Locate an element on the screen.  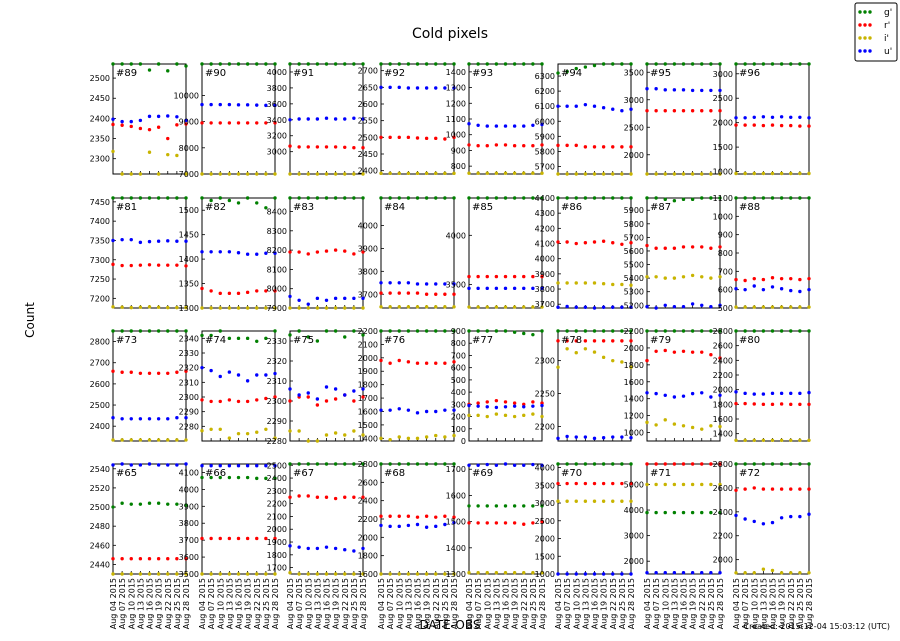
x-tick-label: Aug 28 2015 is located at coordinates (542, 603).